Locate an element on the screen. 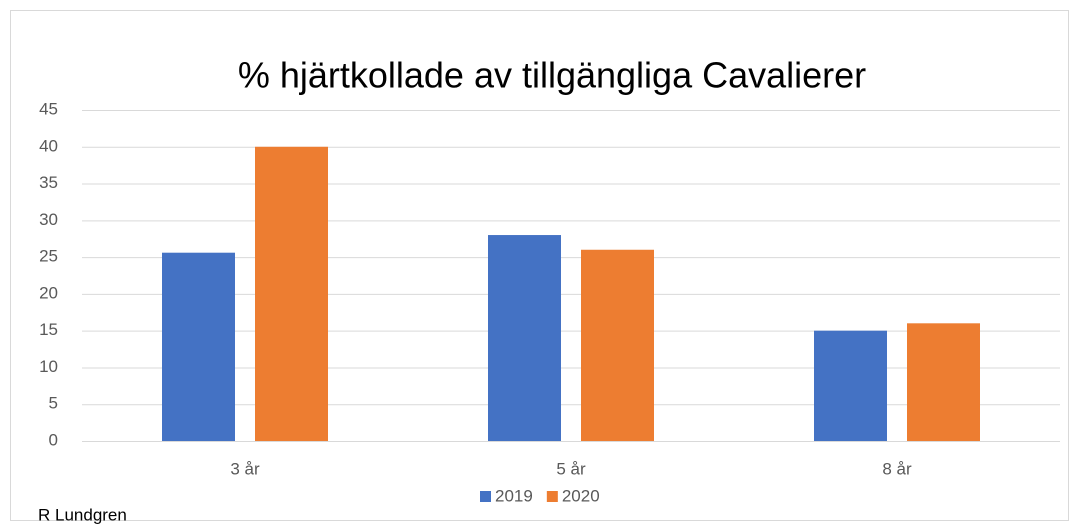 This screenshot has width=1079, height=531. x-tick-label: 8 år is located at coordinates (897, 468).